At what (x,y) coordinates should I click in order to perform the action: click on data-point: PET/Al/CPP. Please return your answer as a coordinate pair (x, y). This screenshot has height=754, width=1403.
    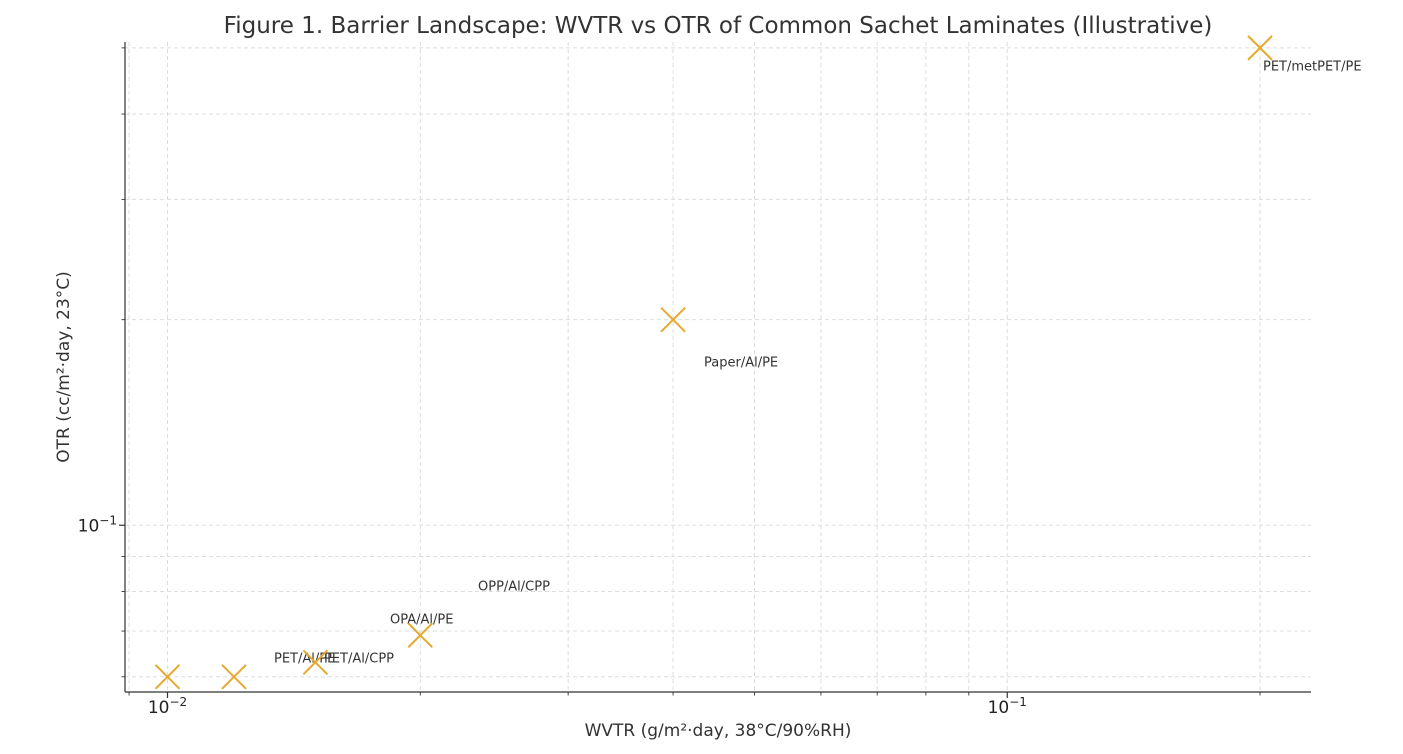
    Looking at the image, I should click on (307, 671).